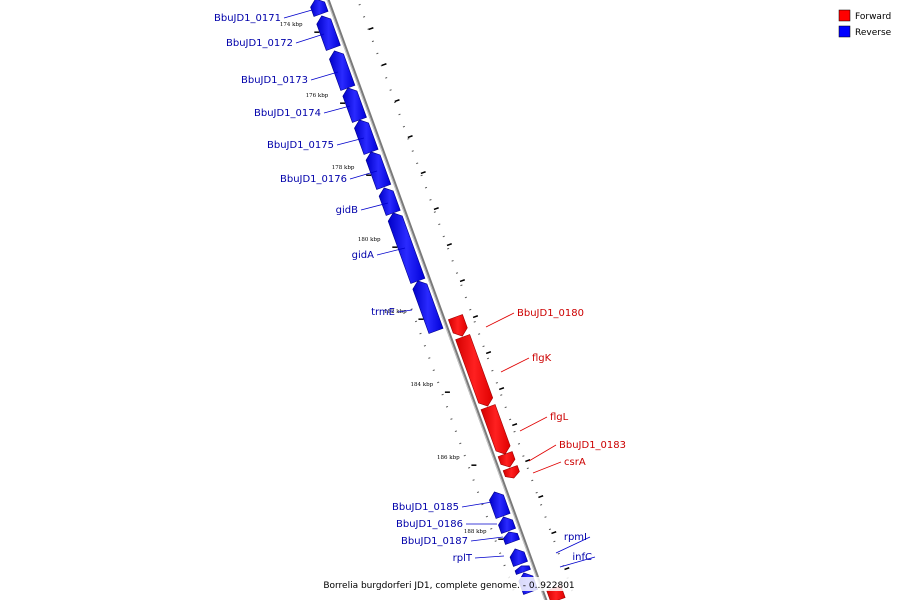 The height and width of the screenshot is (600, 900). Describe the element at coordinates (347, 210) in the screenshot. I see `gene-label-gidB: gidB` at that location.